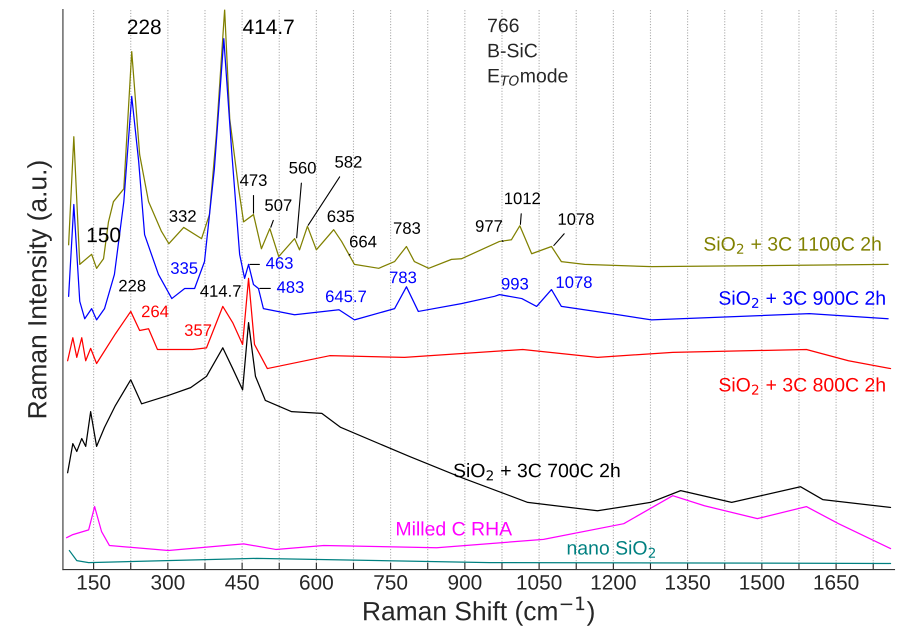 The height and width of the screenshot is (640, 899). Describe the element at coordinates (167, 582) in the screenshot. I see `x-tick-label: 300` at that location.